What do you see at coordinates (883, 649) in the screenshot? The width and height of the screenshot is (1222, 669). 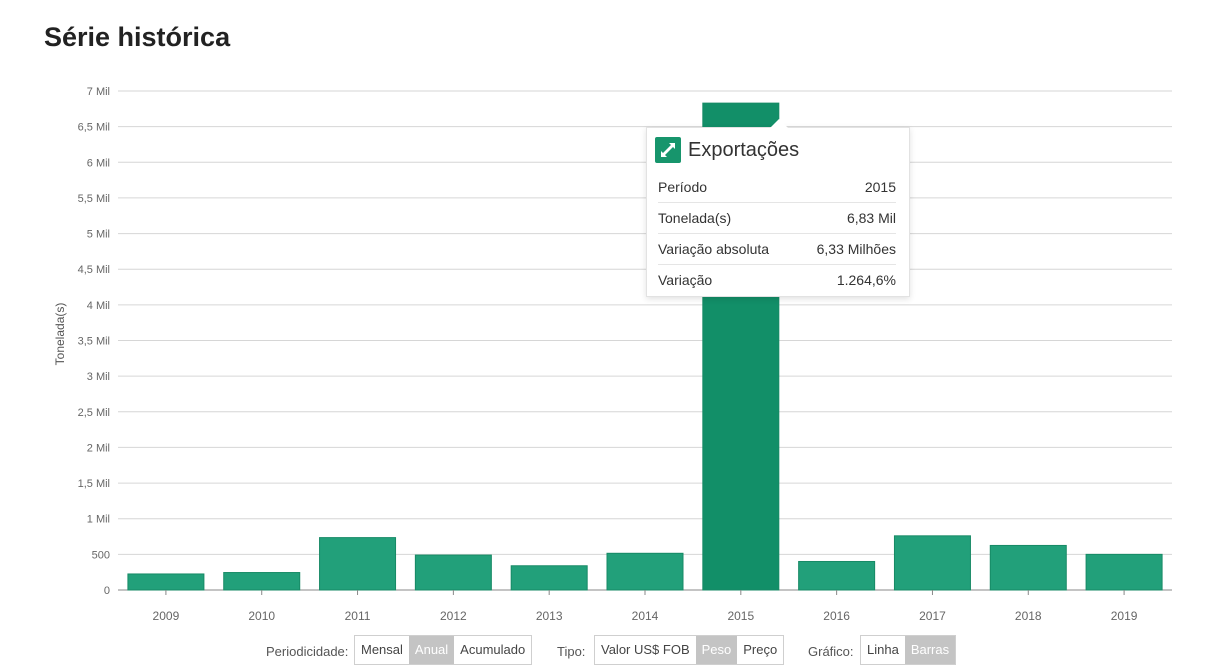 I see `grafico-option-linha: Linha` at bounding box center [883, 649].